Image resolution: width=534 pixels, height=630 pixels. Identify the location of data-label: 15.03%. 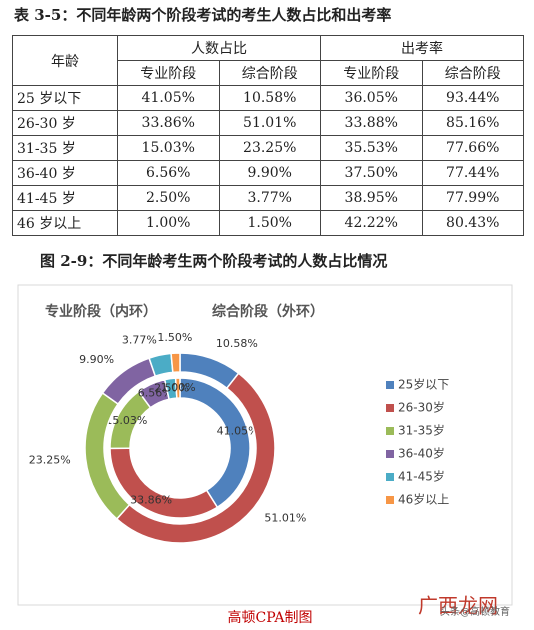
(126, 420).